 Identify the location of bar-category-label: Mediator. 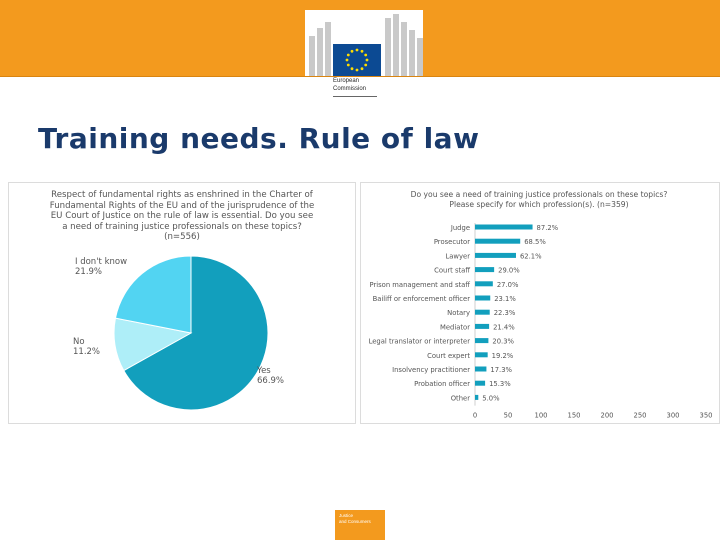
(455, 327).